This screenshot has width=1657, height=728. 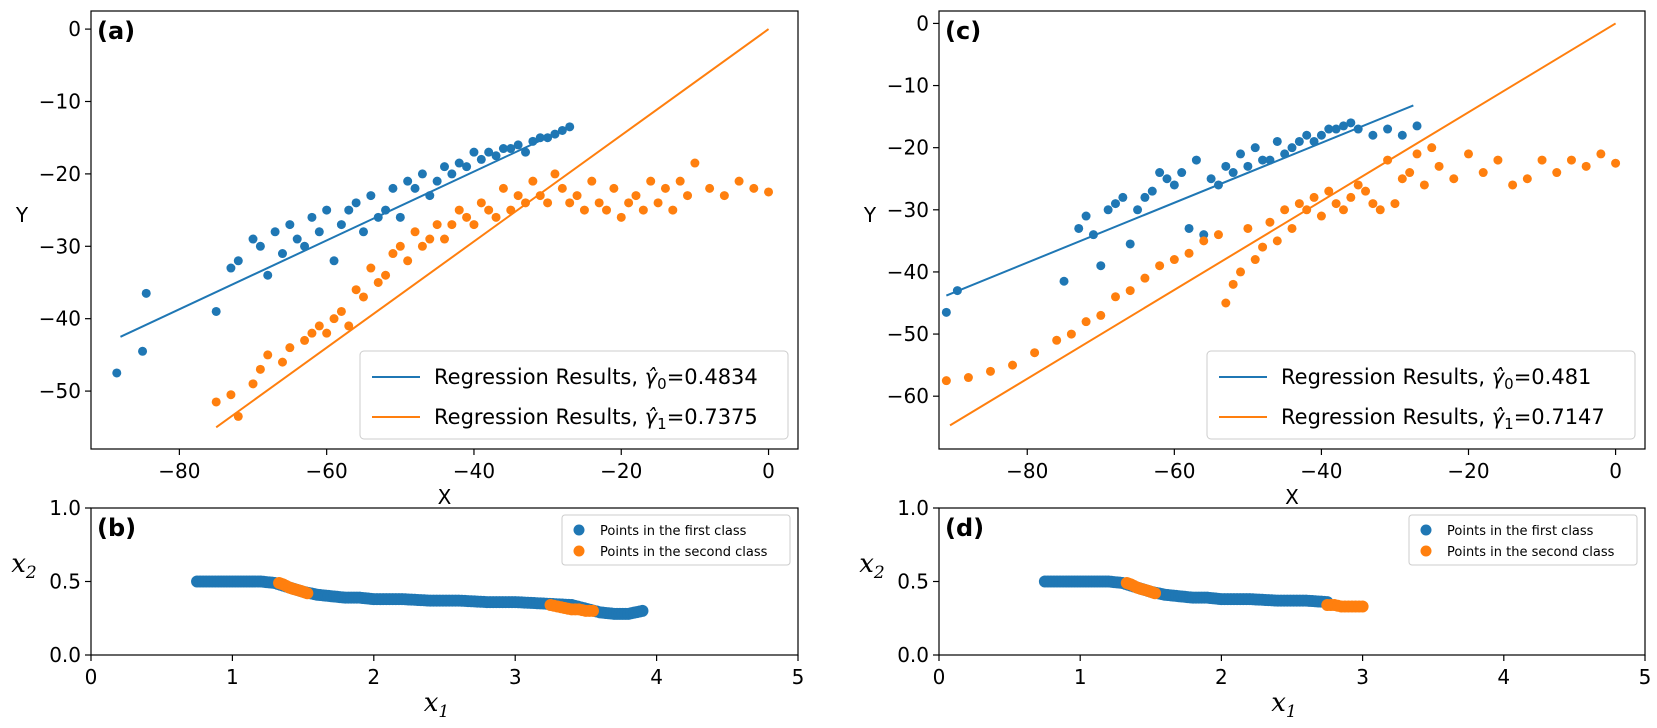 What do you see at coordinates (1321, 471) in the screenshot?
I see `x-tick-label: −40` at bounding box center [1321, 471].